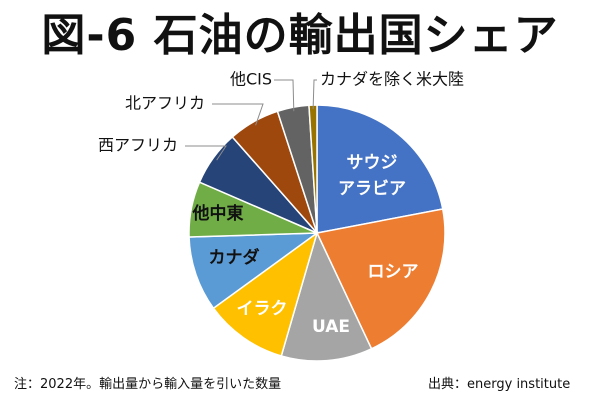  I want to click on chart-title: 図-6 石油の輸出国シェア, so click(300, 35).